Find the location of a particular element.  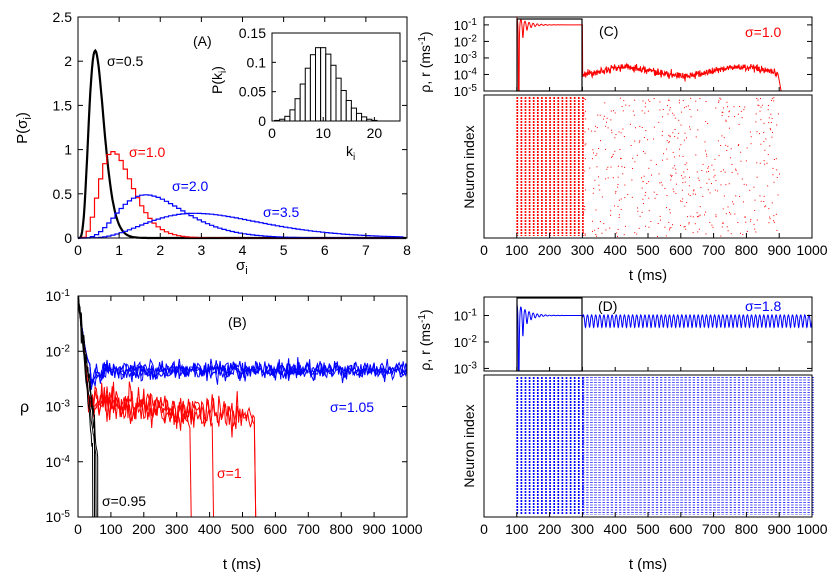

panel-a-xlabel: σi is located at coordinates (242, 267).